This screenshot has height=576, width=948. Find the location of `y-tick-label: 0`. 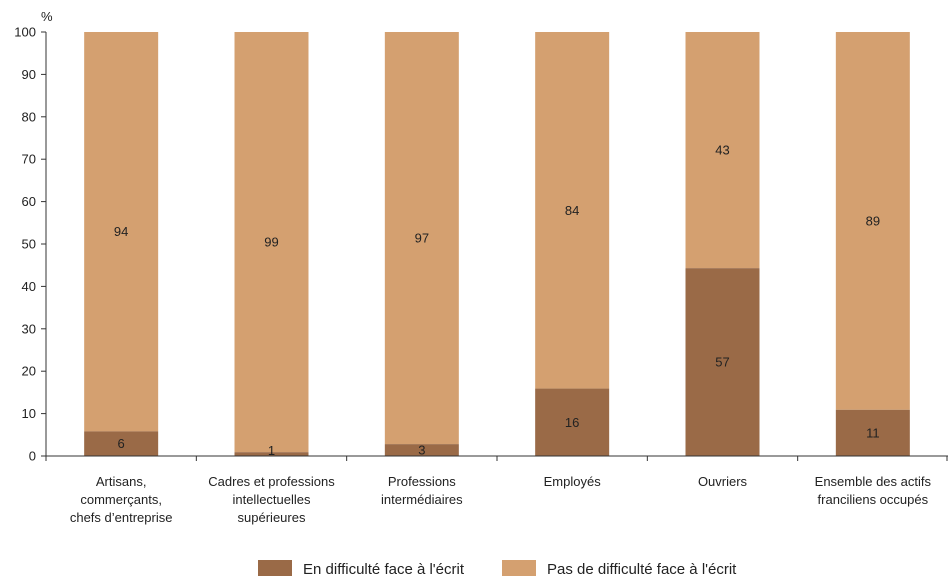

y-tick-label: 0 is located at coordinates (32, 456).